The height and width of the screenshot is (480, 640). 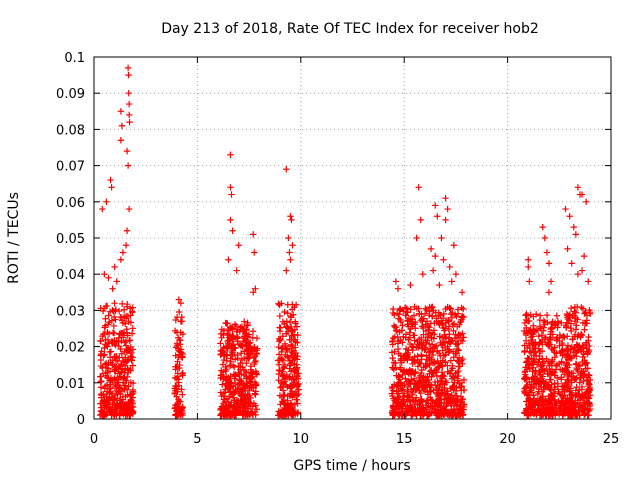 I want to click on y-axis-label: ROTI / TECUs, so click(x=14, y=238).